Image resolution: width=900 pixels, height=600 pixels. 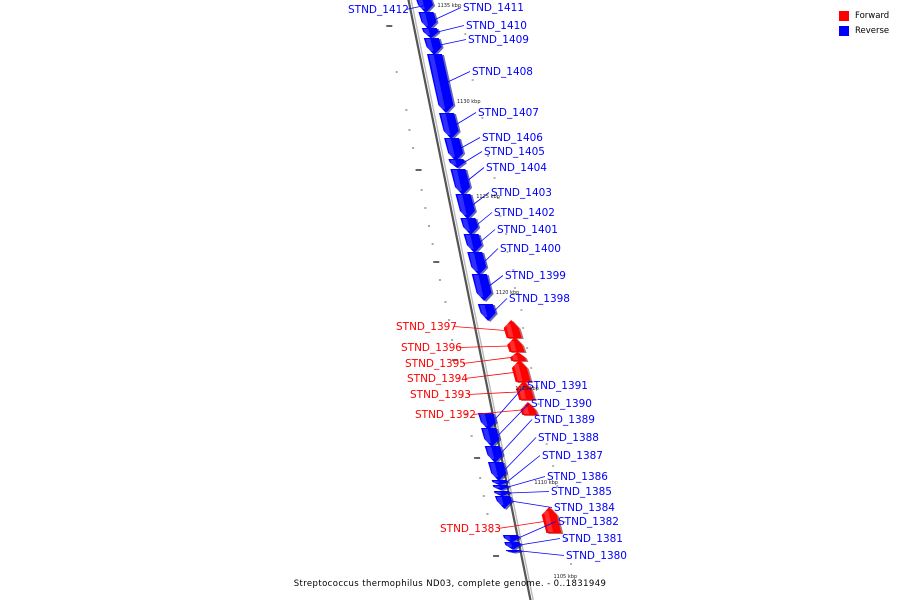 I want to click on gene-label: STND_1387, so click(x=572, y=456).